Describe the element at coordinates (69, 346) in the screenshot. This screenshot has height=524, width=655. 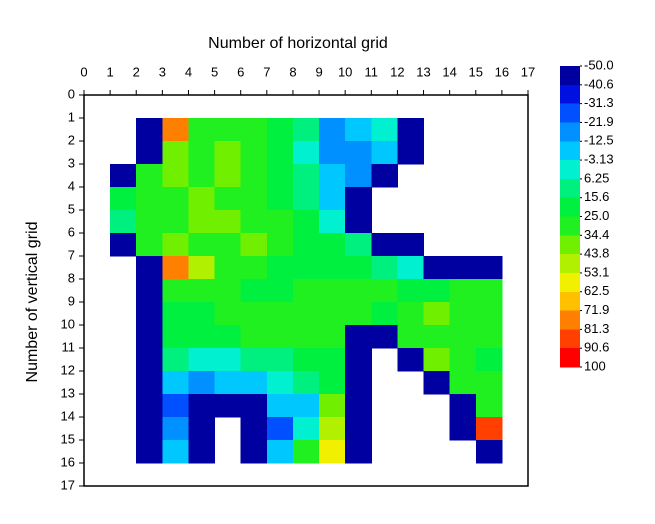
I see `y-tick-label: 11` at that location.